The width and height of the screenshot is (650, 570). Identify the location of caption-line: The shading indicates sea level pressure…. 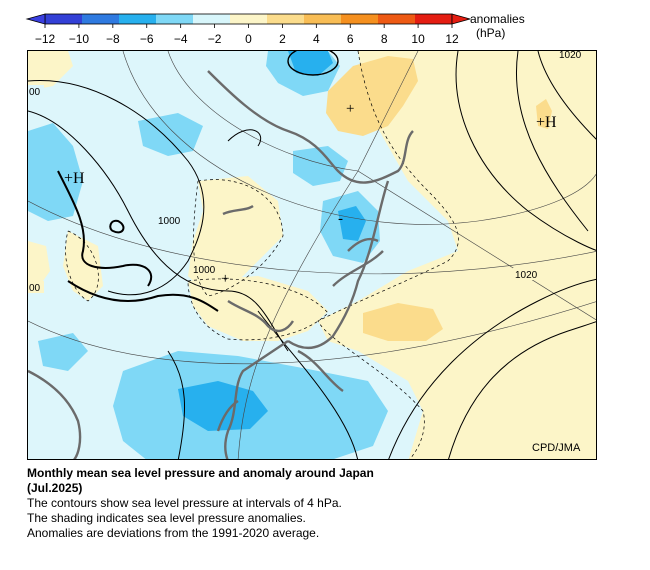
(166, 518).